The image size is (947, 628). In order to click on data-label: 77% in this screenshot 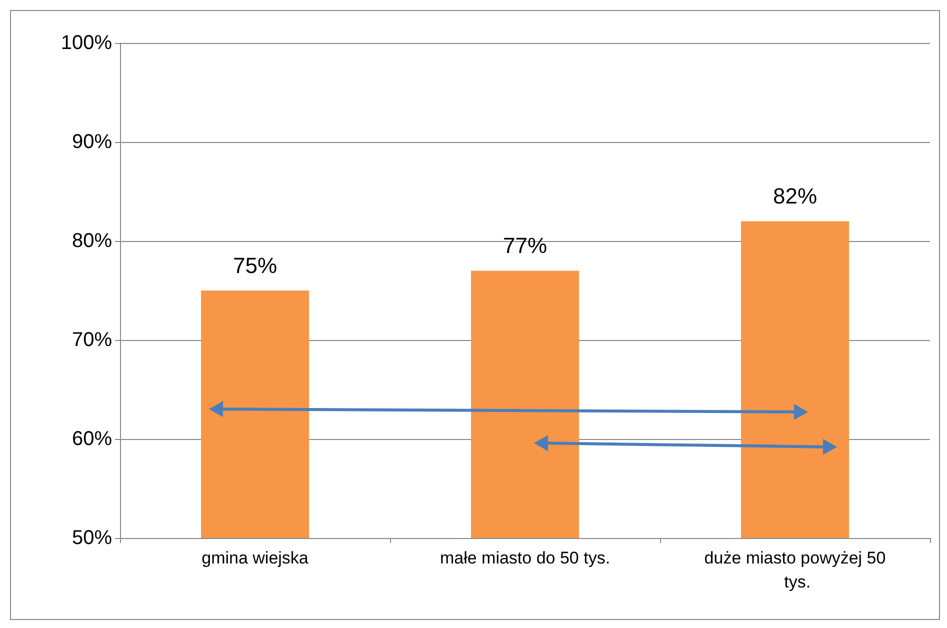, I will do `click(525, 245)`.